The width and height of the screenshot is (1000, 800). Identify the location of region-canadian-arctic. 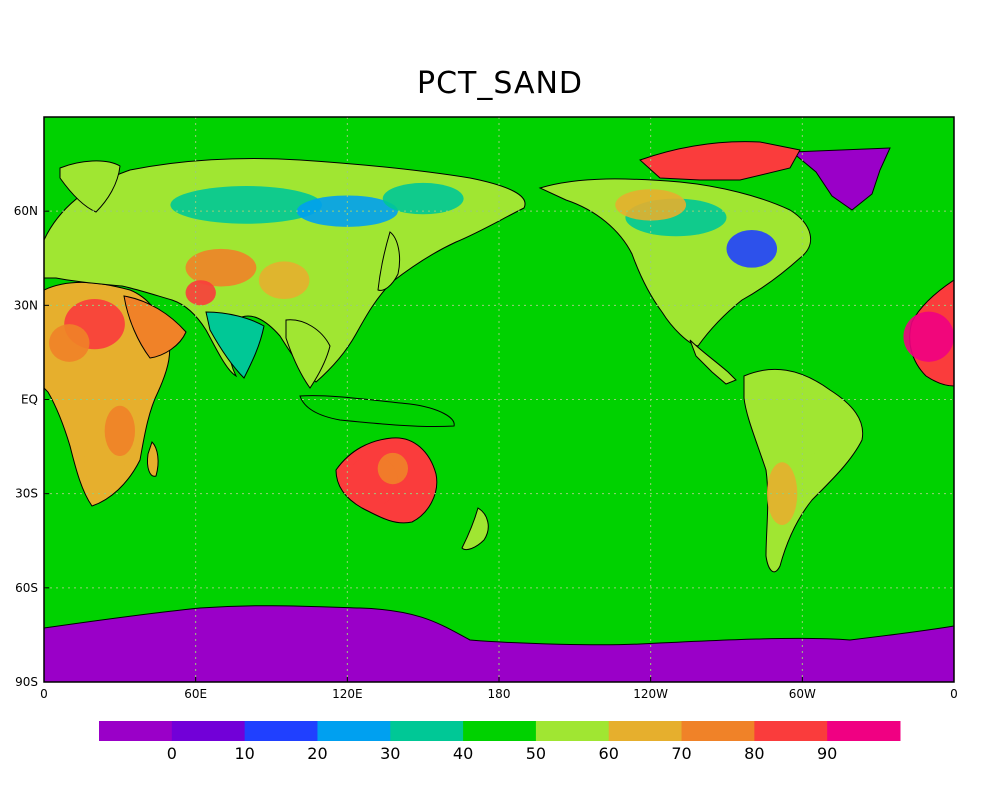
(720, 161).